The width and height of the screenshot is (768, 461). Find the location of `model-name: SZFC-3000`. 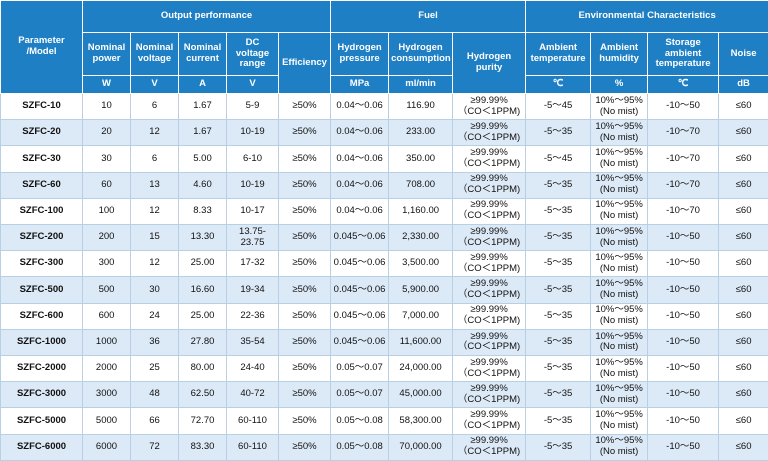

model-name: SZFC-3000 is located at coordinates (41, 395).